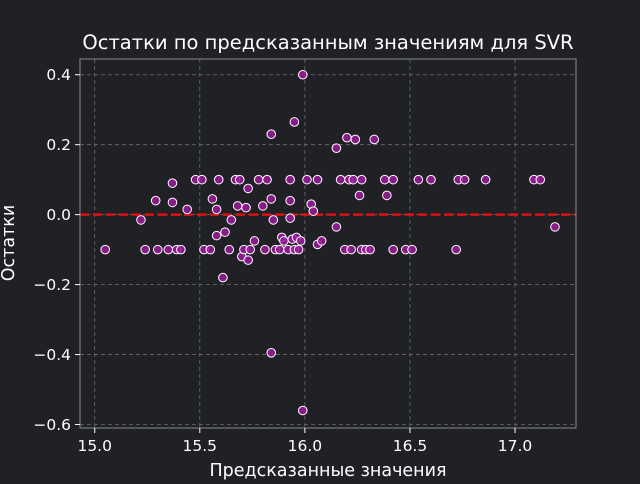  Describe the element at coordinates (52, 285) in the screenshot. I see `y-tick-label: −0.2` at that location.